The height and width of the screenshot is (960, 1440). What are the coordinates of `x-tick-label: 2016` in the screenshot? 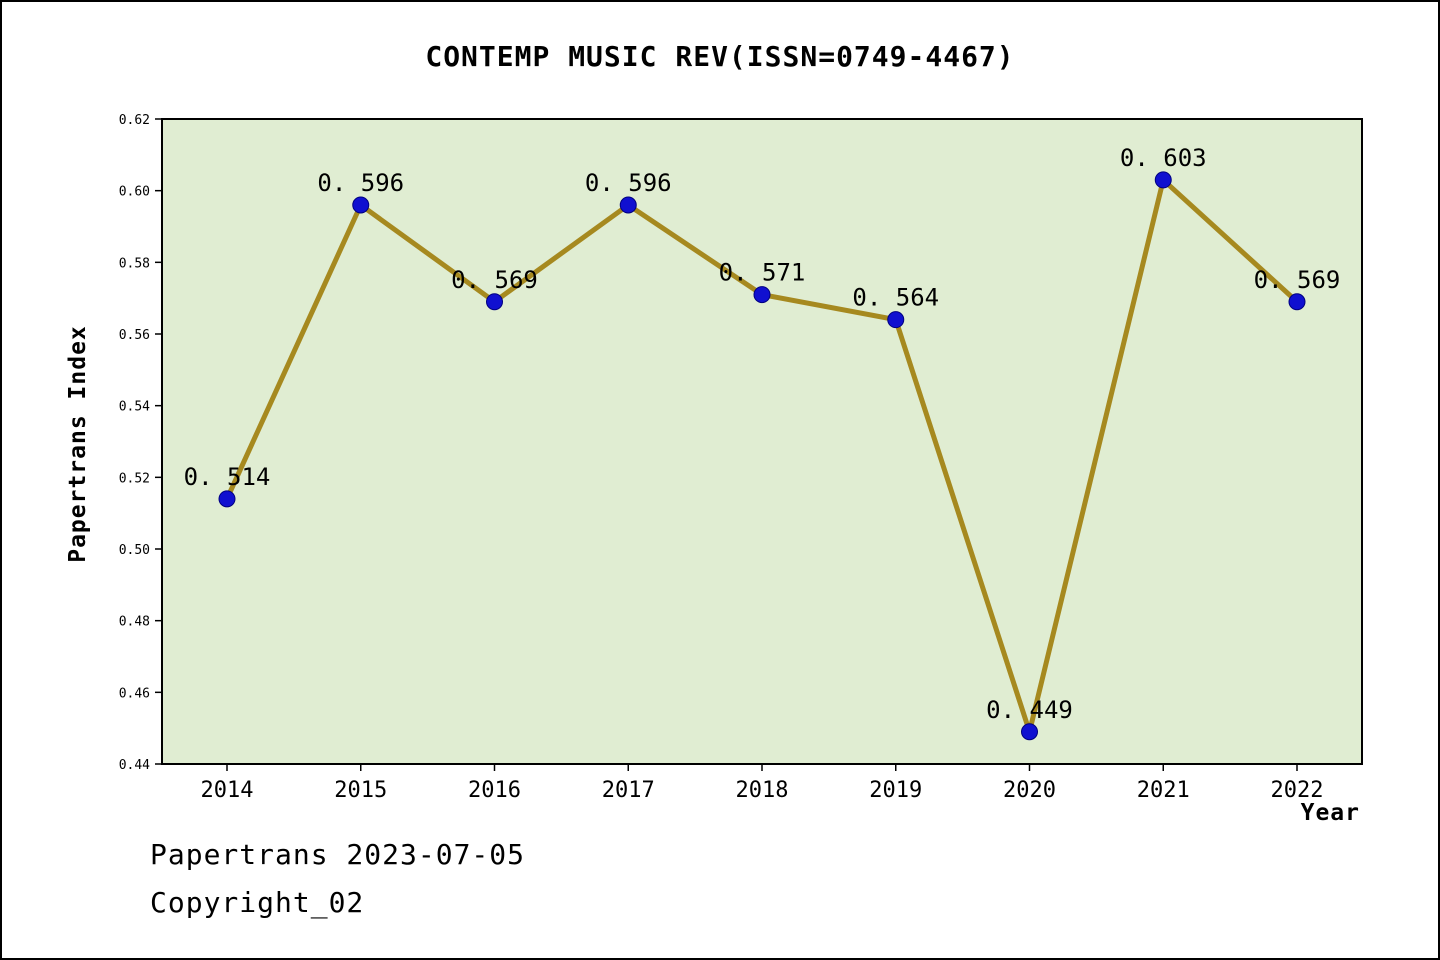 It's located at (494, 790).